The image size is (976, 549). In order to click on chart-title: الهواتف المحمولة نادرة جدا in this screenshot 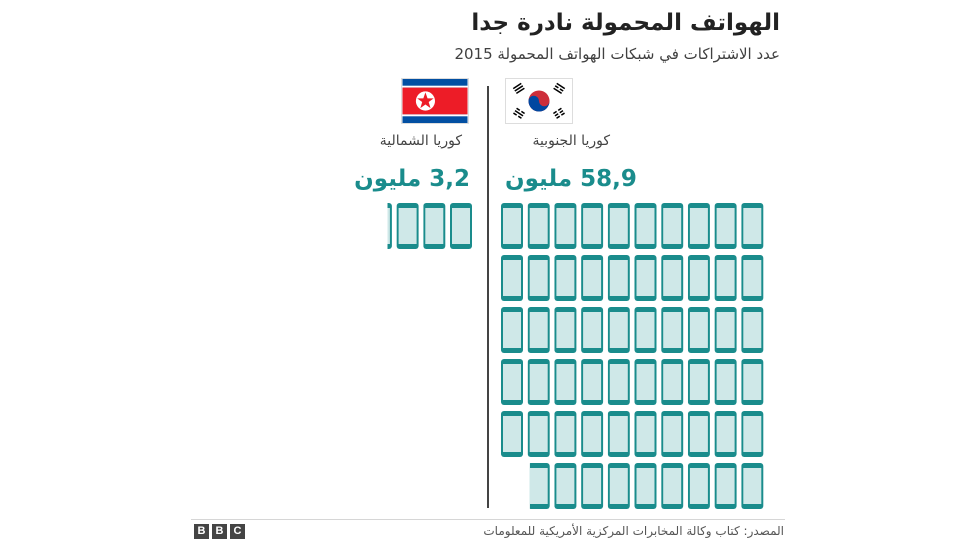, I will do `click(625, 23)`.